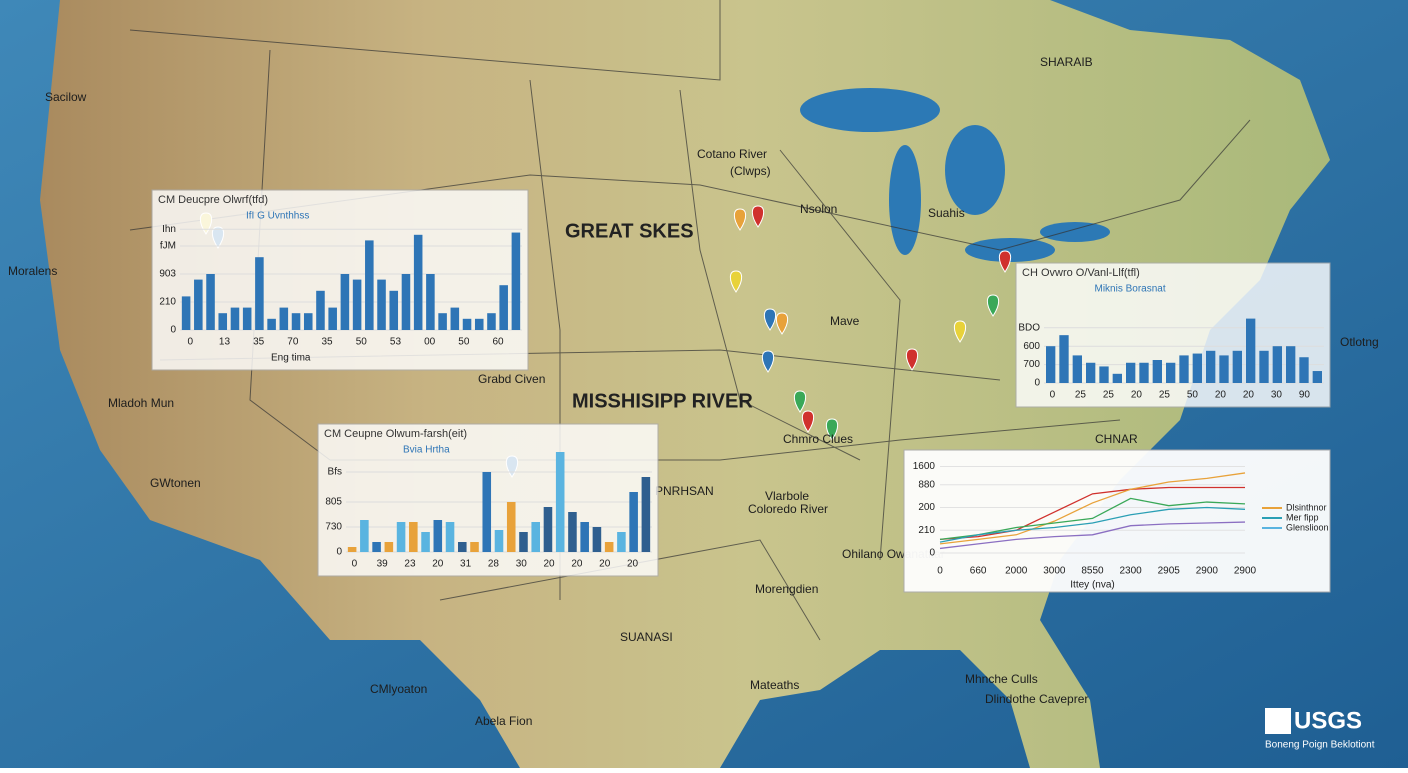 The image size is (1408, 773). What do you see at coordinates (168, 246) in the screenshot?
I see `y-tick-label: fJM` at bounding box center [168, 246].